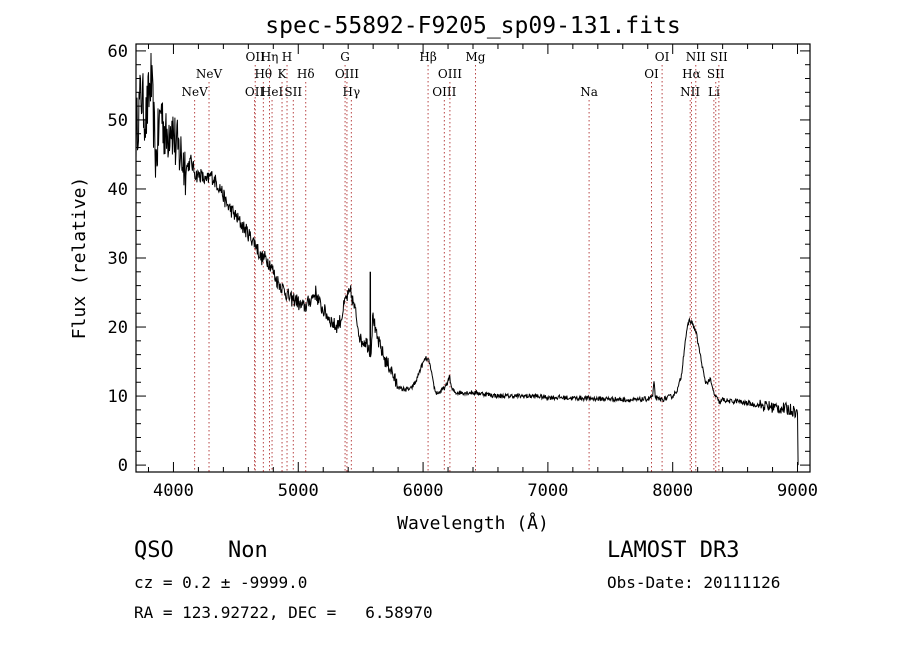 This screenshot has width=900, height=649. I want to click on obs-date: Obs-Date: 20111126, so click(694, 582).